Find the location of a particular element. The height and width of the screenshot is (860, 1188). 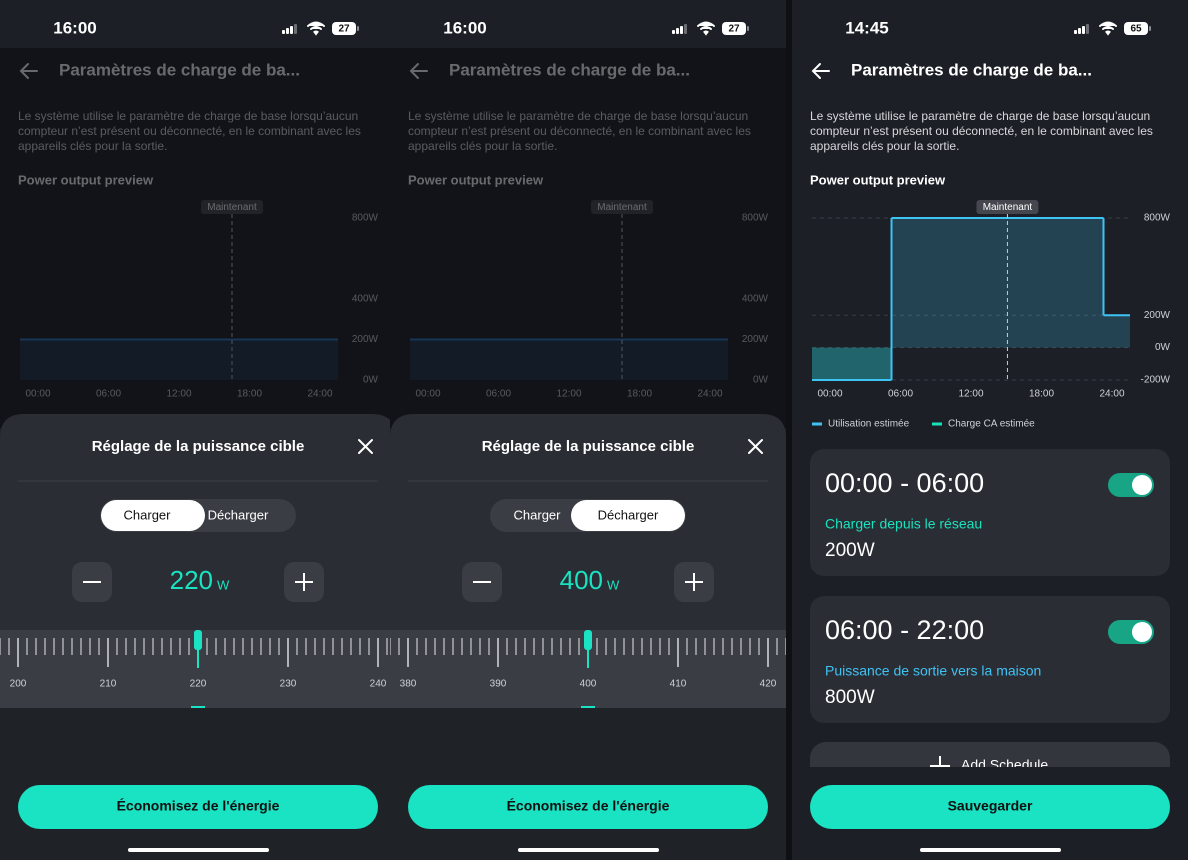

schedule-mode: Puissance de sortie vers la maison is located at coordinates (933, 671).